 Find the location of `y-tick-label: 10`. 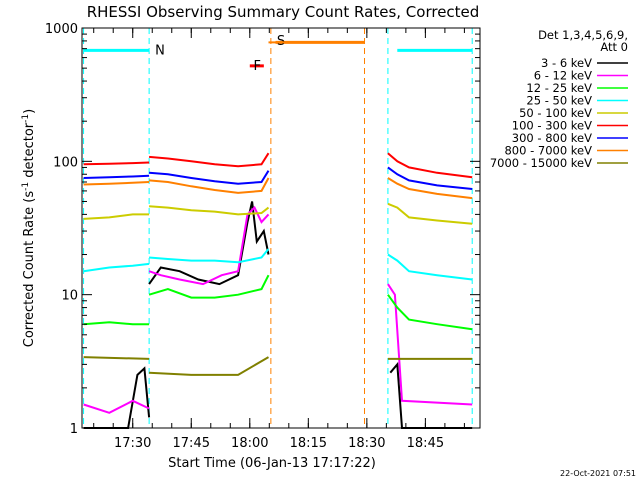

y-tick-label: 10 is located at coordinates (69, 296).